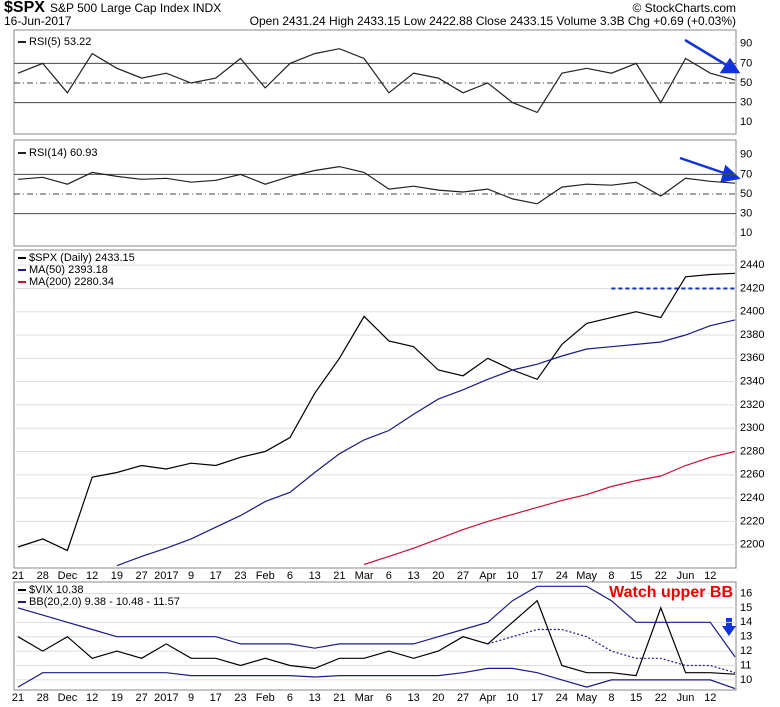  I want to click on y-tick-label: 2420, so click(752, 288).